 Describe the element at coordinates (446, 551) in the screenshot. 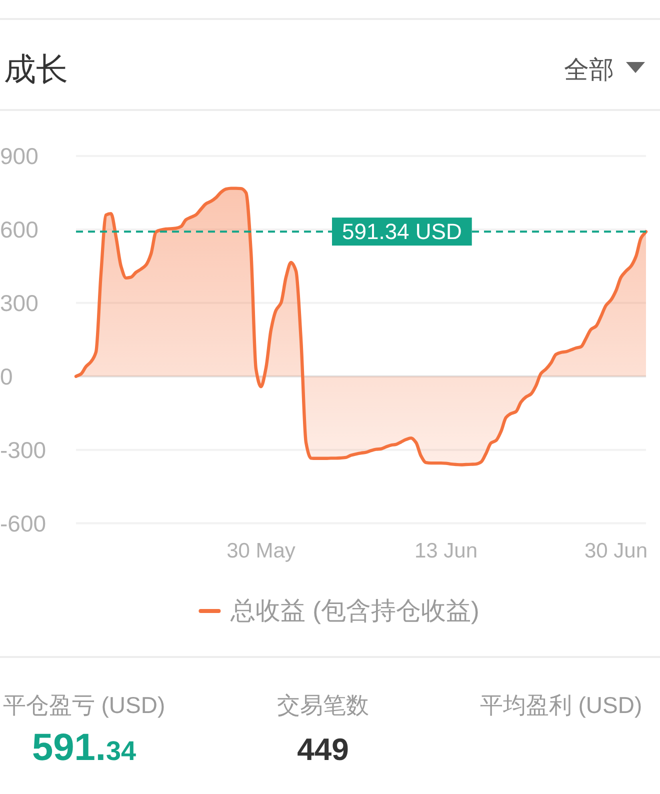

I see `x-tick-label: 13 Jun` at that location.